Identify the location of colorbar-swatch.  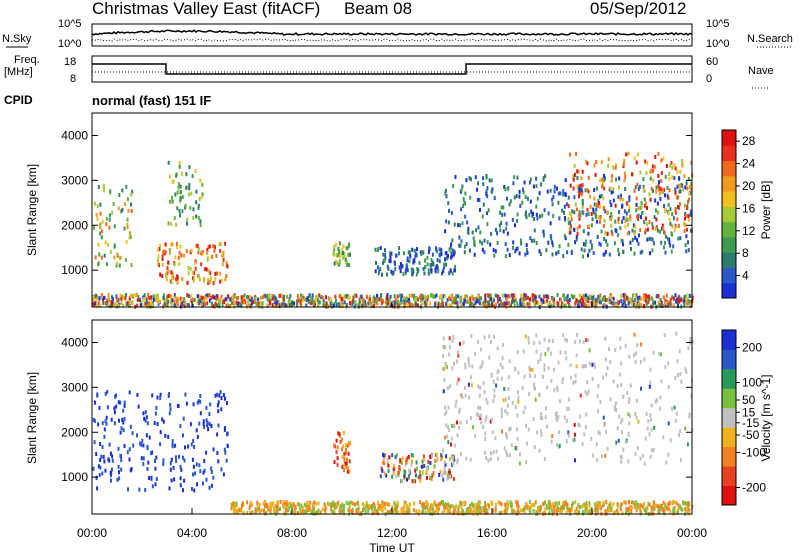
(729, 417).